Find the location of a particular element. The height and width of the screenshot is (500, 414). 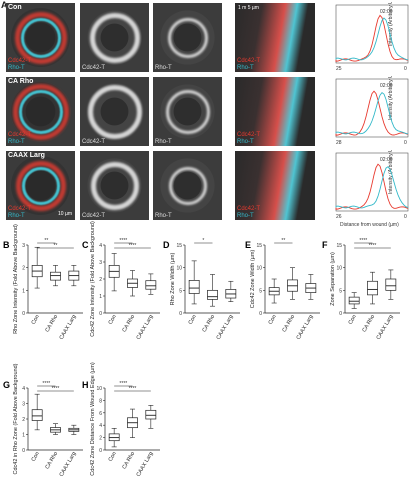

merge-image: CA Rho Cdc42-T Rho-T is located at coordinates (40, 111).